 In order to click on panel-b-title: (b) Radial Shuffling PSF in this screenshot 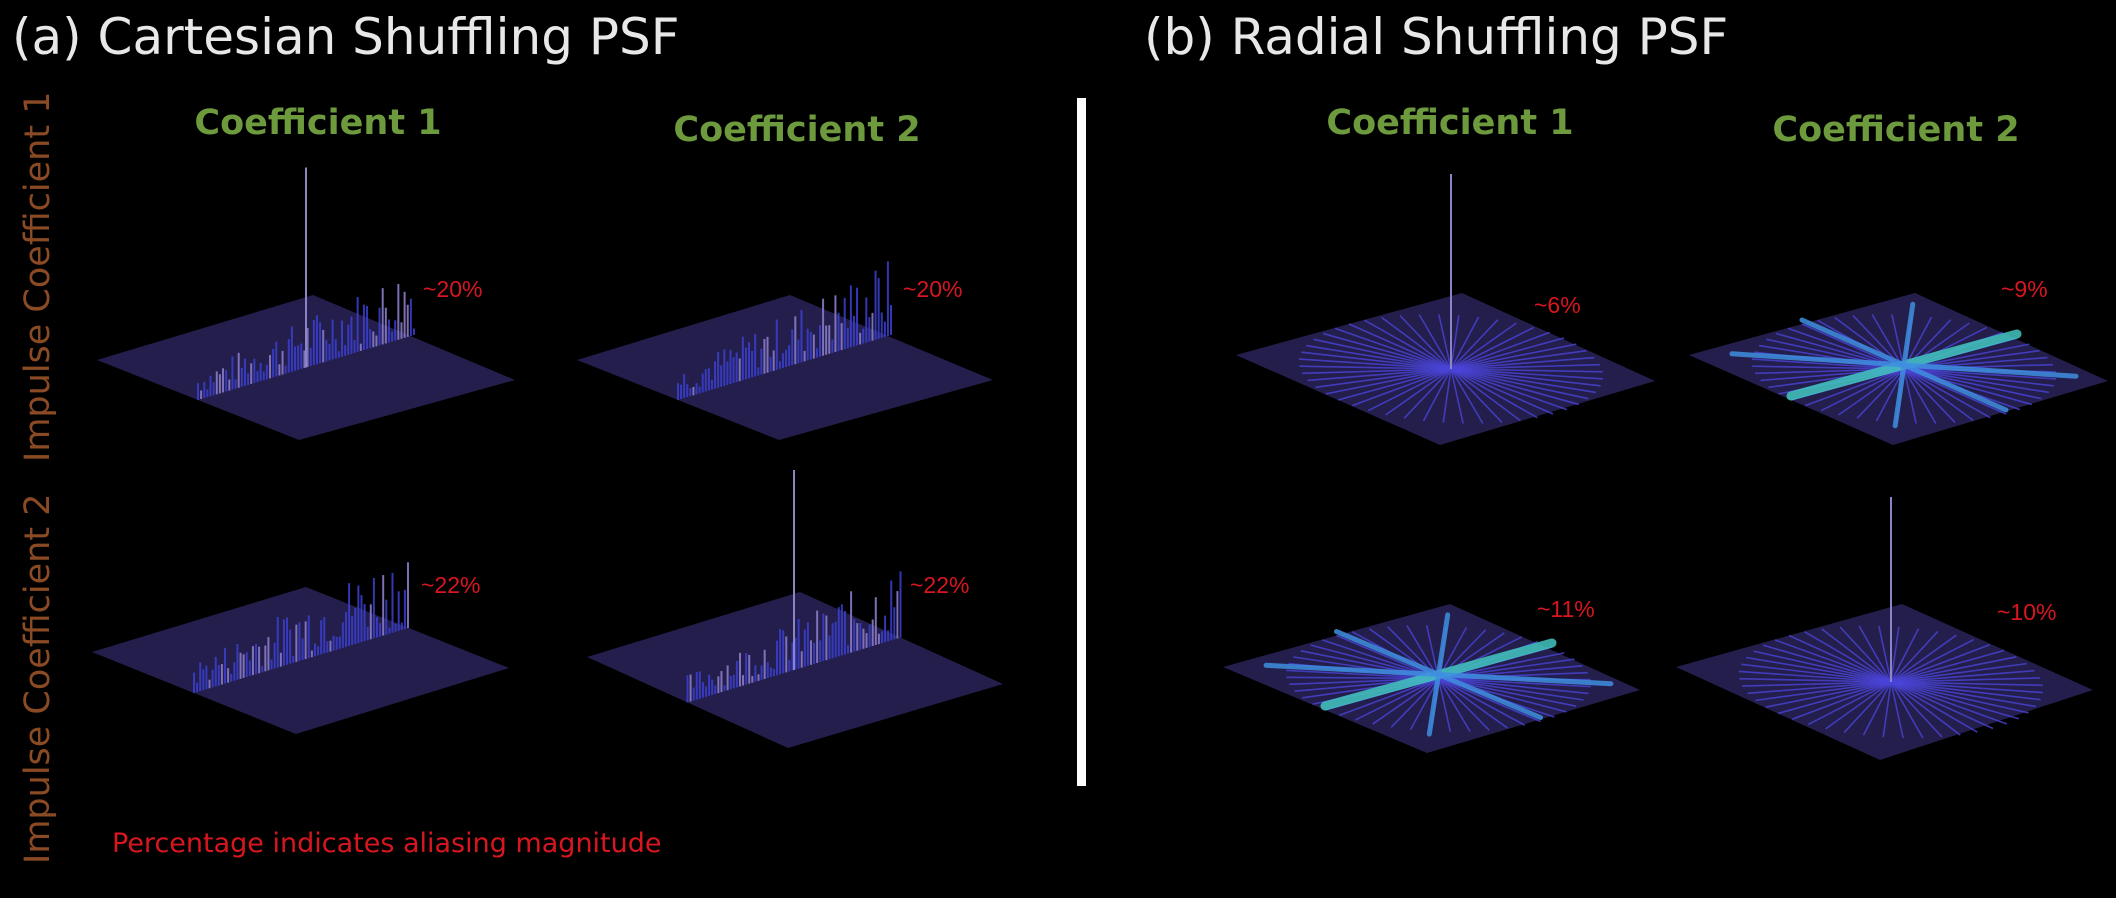, I will do `click(1436, 37)`.